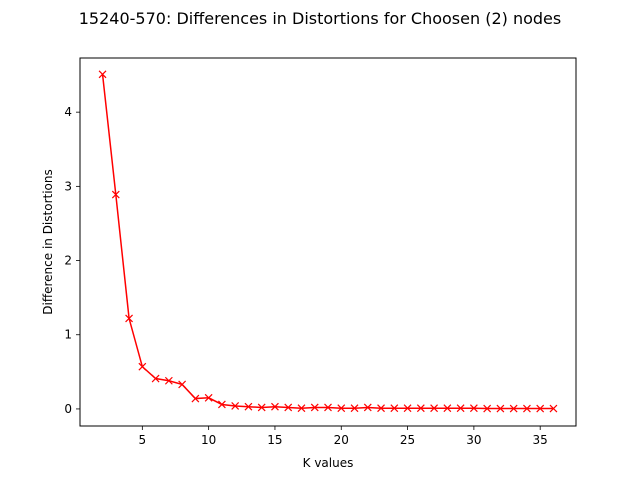 The height and width of the screenshot is (480, 640). I want to click on y-axis: 0 1 2 3 4, so click(72, 260).